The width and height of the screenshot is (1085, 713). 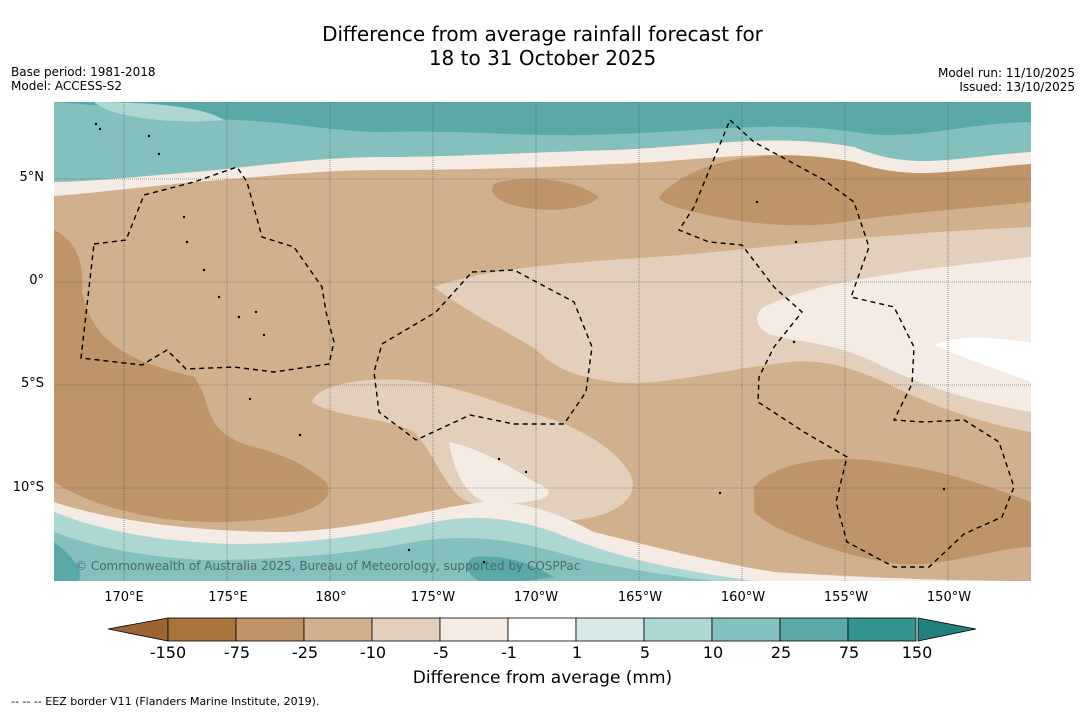 I want to click on lon-label-170w: 170°W, so click(x=536, y=597).